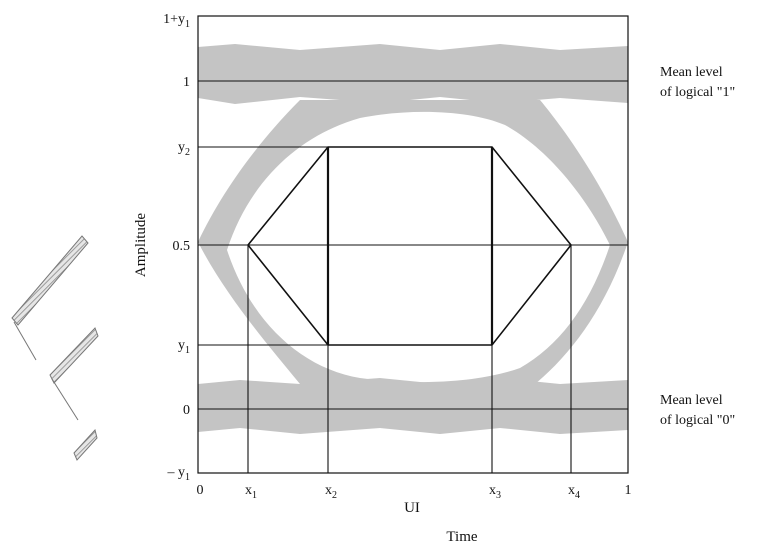 This screenshot has width=757, height=546. What do you see at coordinates (691, 400) in the screenshot?
I see `annotation-zero-line1: Mean level` at bounding box center [691, 400].